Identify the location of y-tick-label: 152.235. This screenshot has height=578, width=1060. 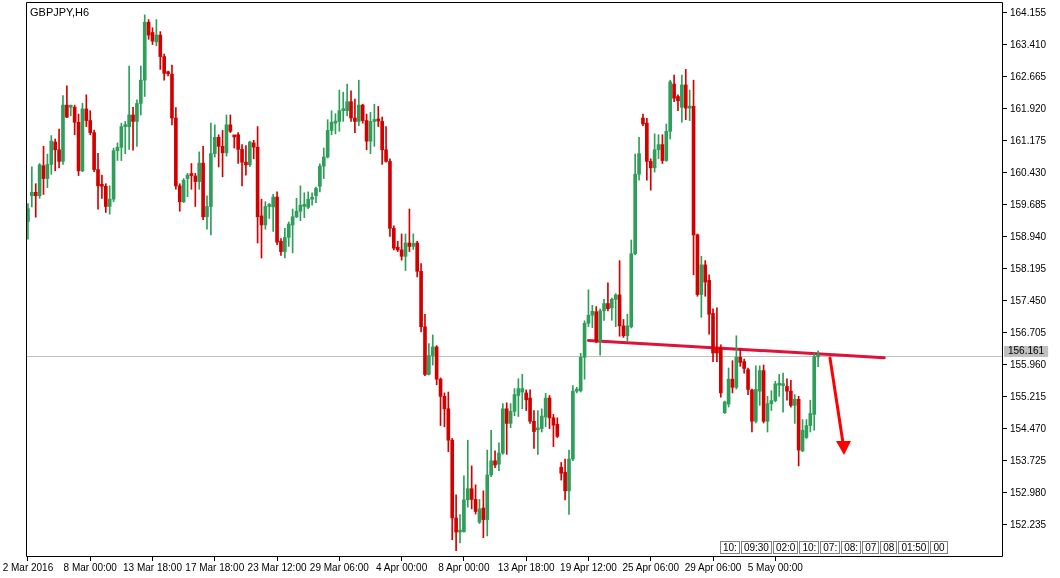
(1028, 524).